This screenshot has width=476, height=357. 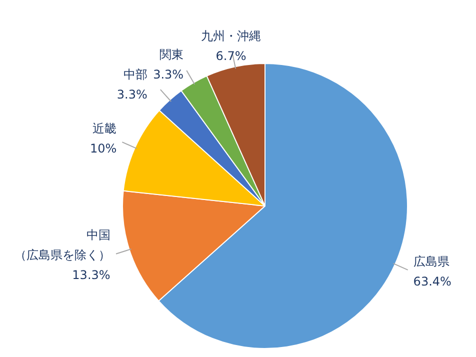 I want to click on data-label: 6.7%, so click(x=231, y=56).